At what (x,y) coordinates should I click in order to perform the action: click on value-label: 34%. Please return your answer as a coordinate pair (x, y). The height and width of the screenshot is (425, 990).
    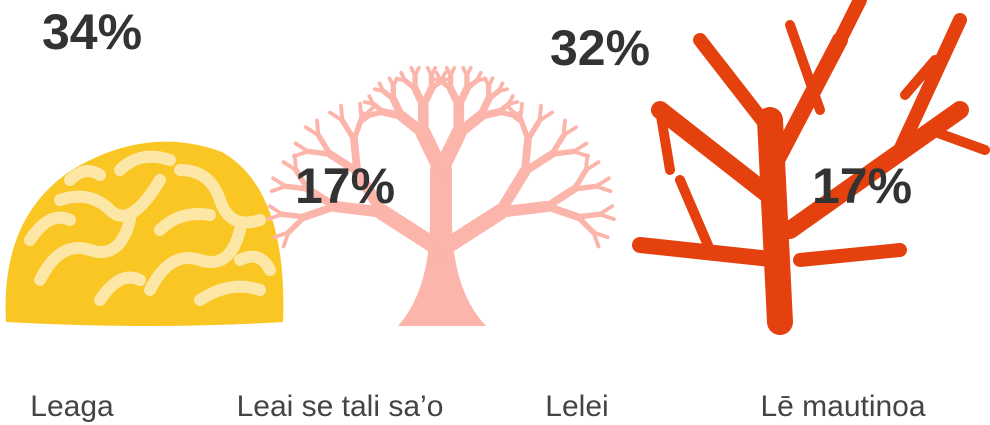
    Looking at the image, I should click on (92, 32).